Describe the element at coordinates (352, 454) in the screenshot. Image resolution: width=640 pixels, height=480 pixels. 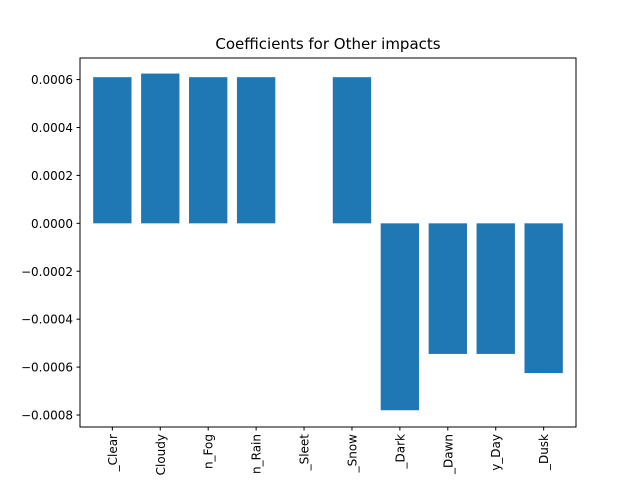
I see `x-tick-label: _Snow` at that location.